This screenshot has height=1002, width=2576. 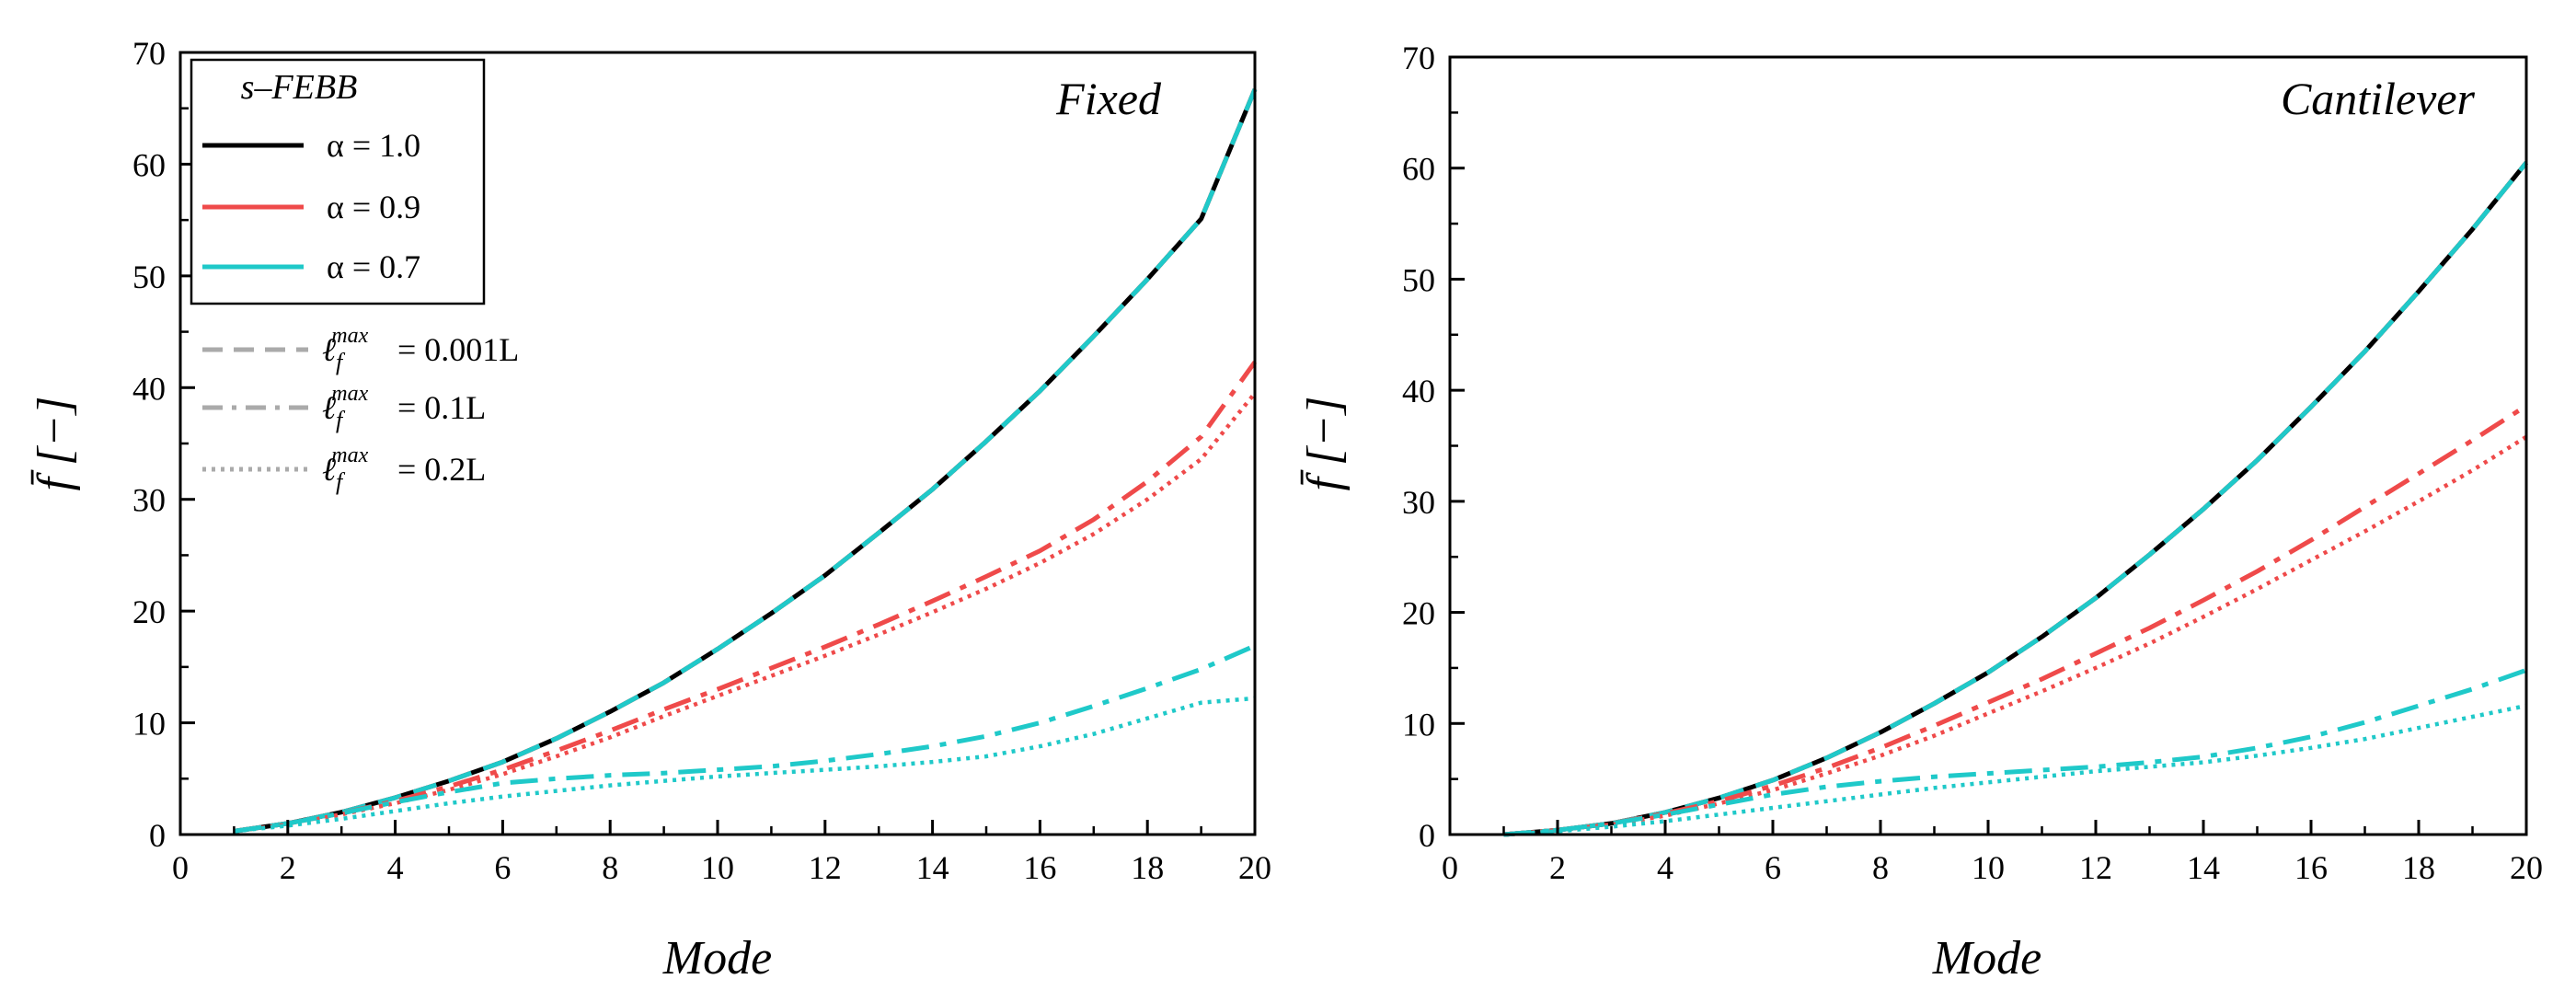 What do you see at coordinates (1108, 98) in the screenshot?
I see `panel-annotation: Fixed` at bounding box center [1108, 98].